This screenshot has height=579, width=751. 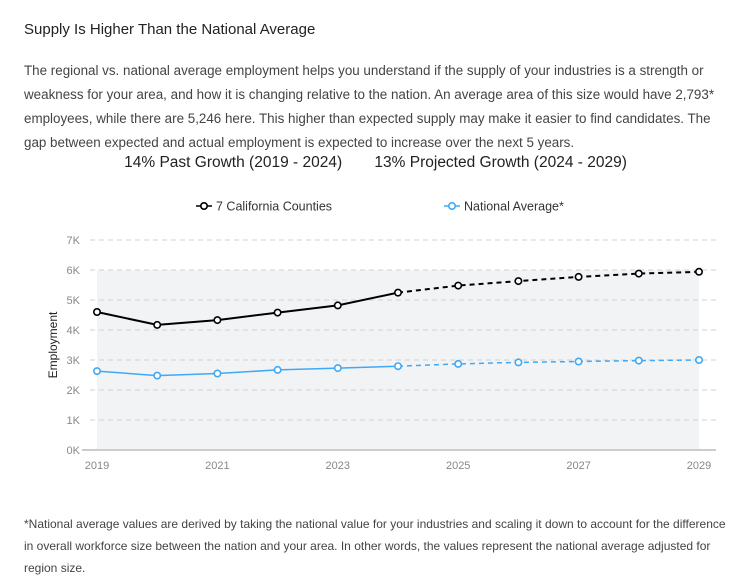 I want to click on past-growth: 14% Past Growth (2019 - 2024), so click(x=233, y=162).